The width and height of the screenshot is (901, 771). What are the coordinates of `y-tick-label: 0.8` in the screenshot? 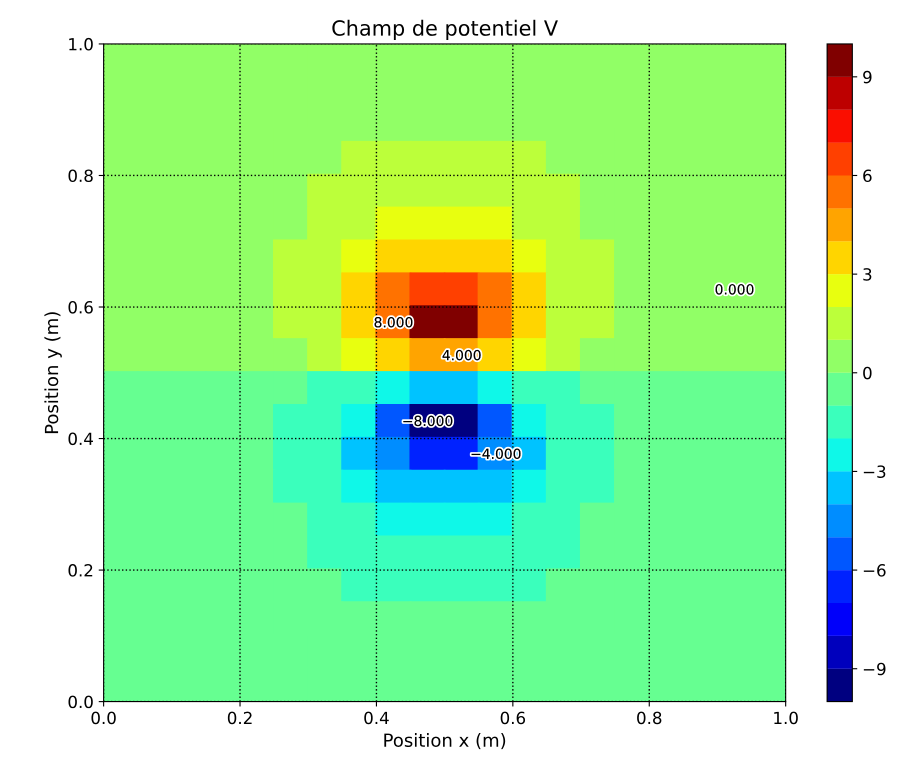 It's located at (80, 175).